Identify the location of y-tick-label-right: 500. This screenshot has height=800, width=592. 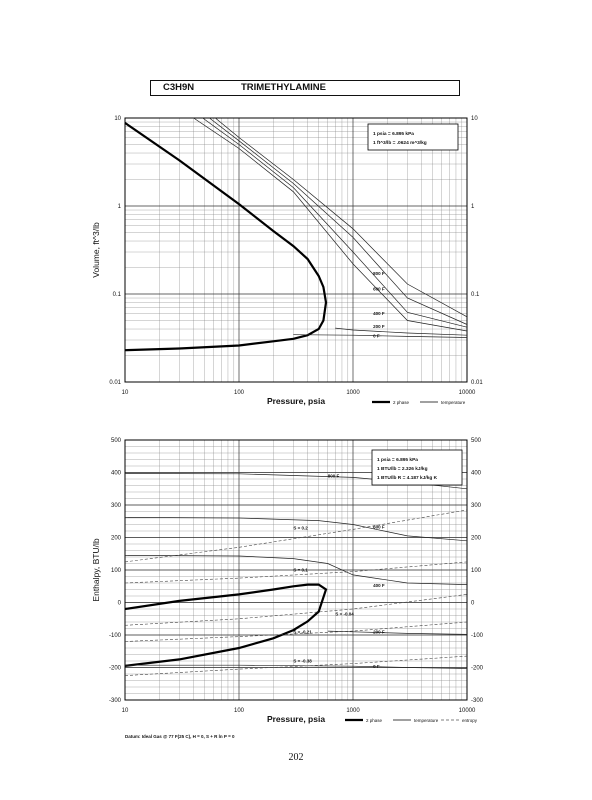
(476, 441).